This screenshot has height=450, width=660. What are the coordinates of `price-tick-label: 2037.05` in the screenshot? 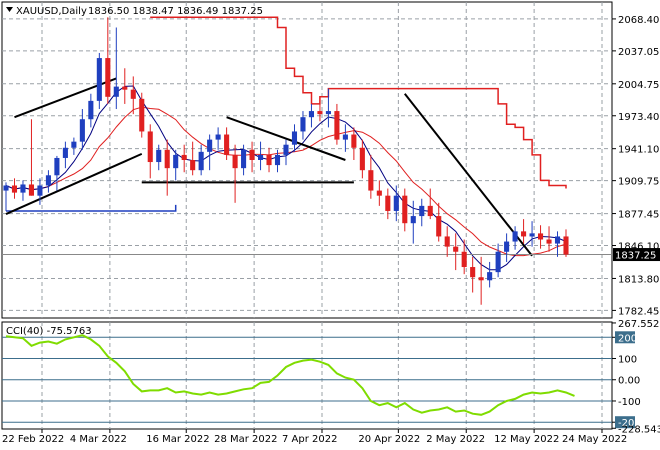 It's located at (638, 52).